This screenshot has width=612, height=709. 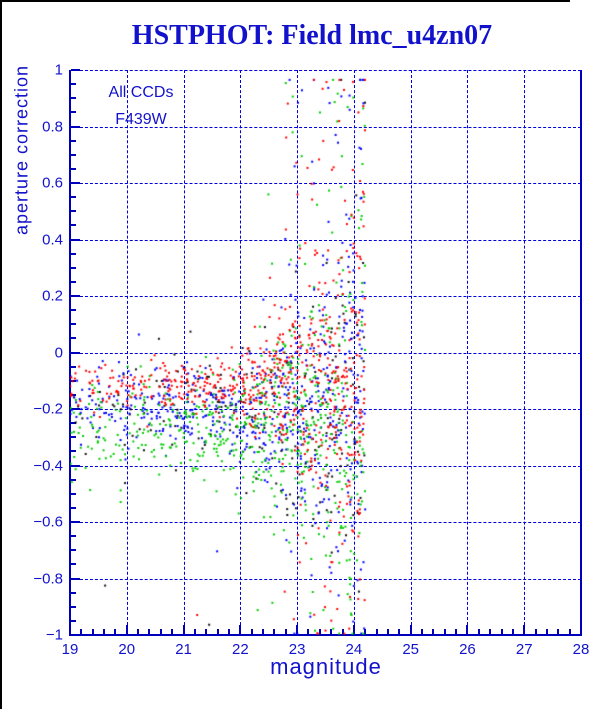 I want to click on y-tick-label: 0.2, so click(x=52, y=296).